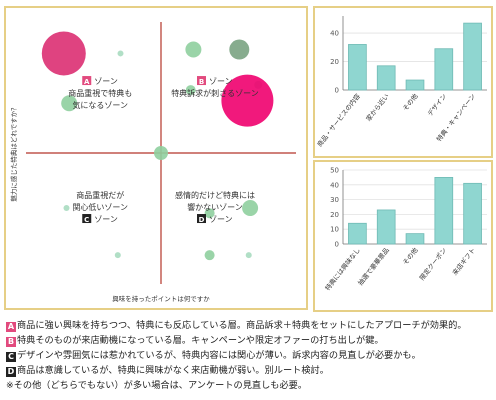 Image resolution: width=496 pixels, height=400 pixels. I want to click on quadrant-badge-letter-0: A, so click(87, 82).